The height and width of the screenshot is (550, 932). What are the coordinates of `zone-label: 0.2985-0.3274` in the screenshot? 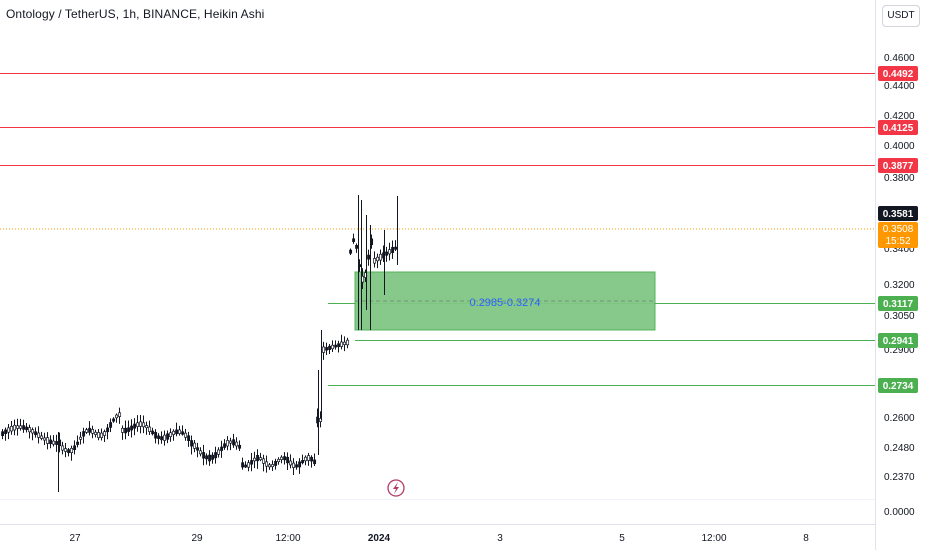 It's located at (505, 303).